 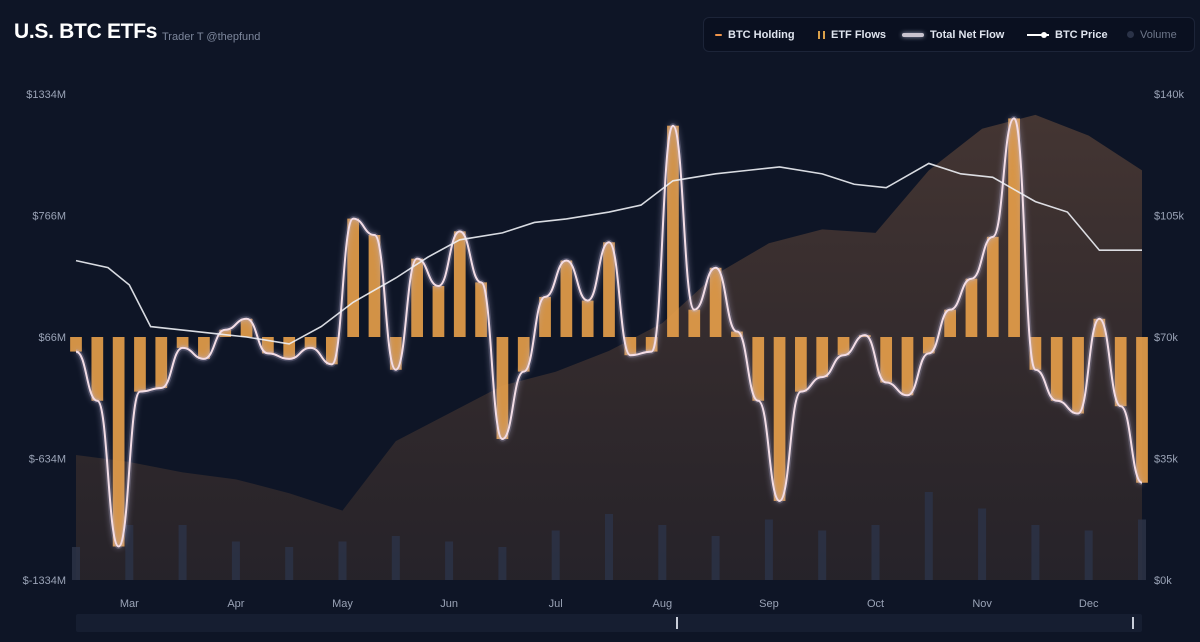 I want to click on x-tick-label: Mar, so click(x=129, y=604).